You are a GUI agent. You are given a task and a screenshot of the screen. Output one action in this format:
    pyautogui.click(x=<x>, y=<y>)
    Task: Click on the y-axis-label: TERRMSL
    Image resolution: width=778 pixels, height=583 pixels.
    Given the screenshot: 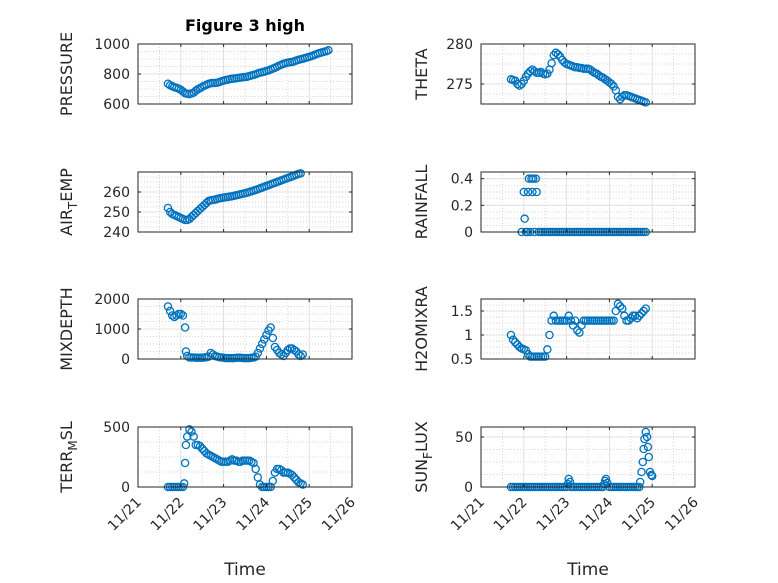 What is the action you would take?
    pyautogui.click(x=68, y=457)
    